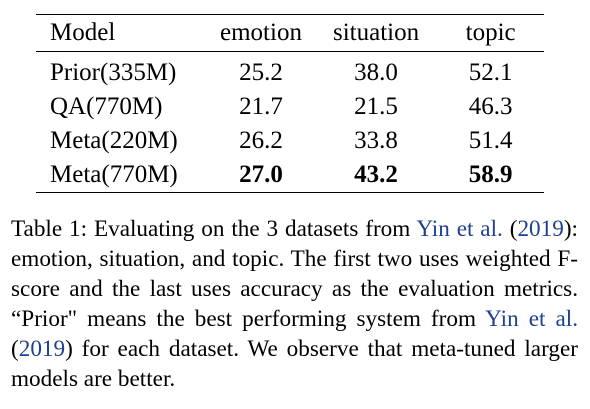  What do you see at coordinates (376, 140) in the screenshot?
I see `cell-situation: 33.8` at bounding box center [376, 140].